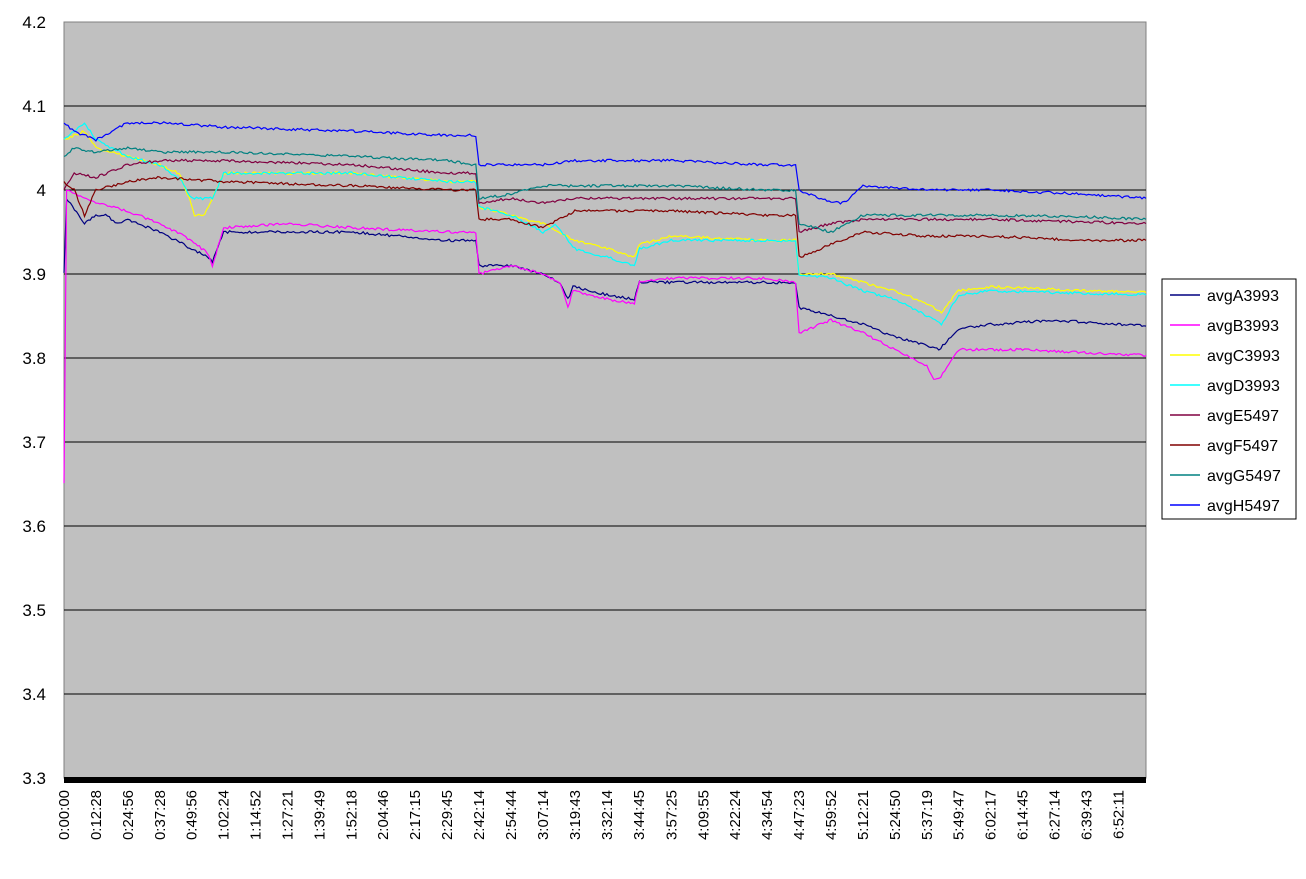 The height and width of the screenshot is (879, 1306). Describe the element at coordinates (1023, 815) in the screenshot. I see `x-tick-label: 6:14:45` at that location.